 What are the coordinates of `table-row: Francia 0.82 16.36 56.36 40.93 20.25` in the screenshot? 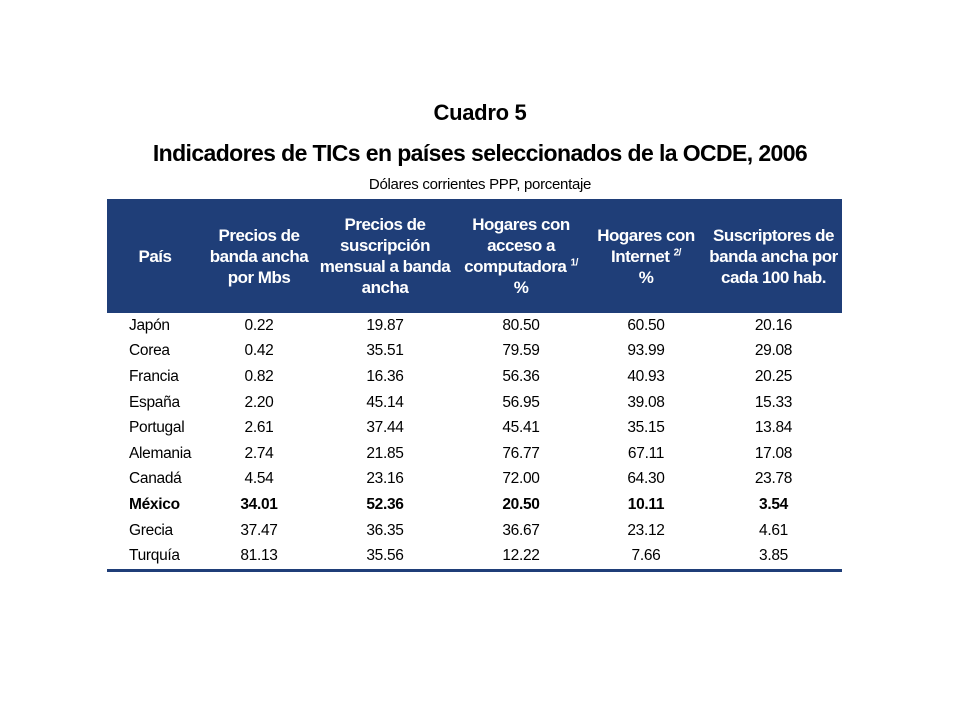 It's located at (474, 377).